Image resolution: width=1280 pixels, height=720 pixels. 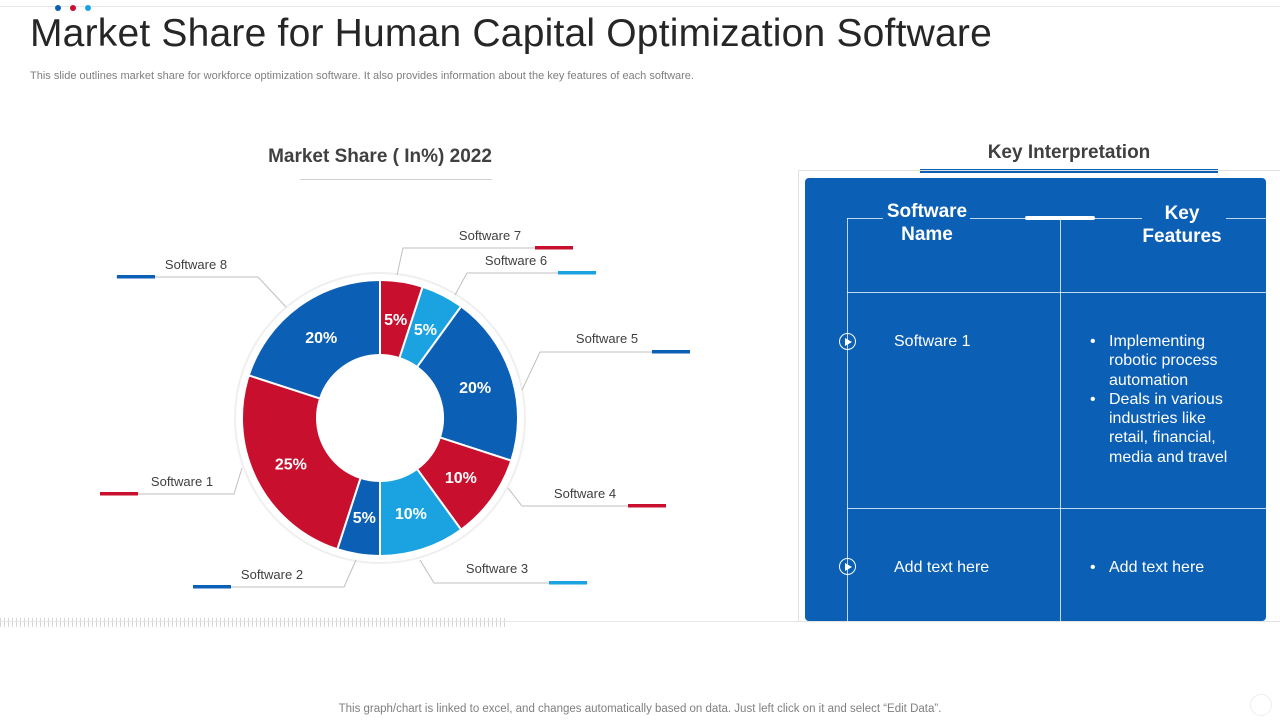 I want to click on key-interpretation-underline, so click(x=1069, y=171).